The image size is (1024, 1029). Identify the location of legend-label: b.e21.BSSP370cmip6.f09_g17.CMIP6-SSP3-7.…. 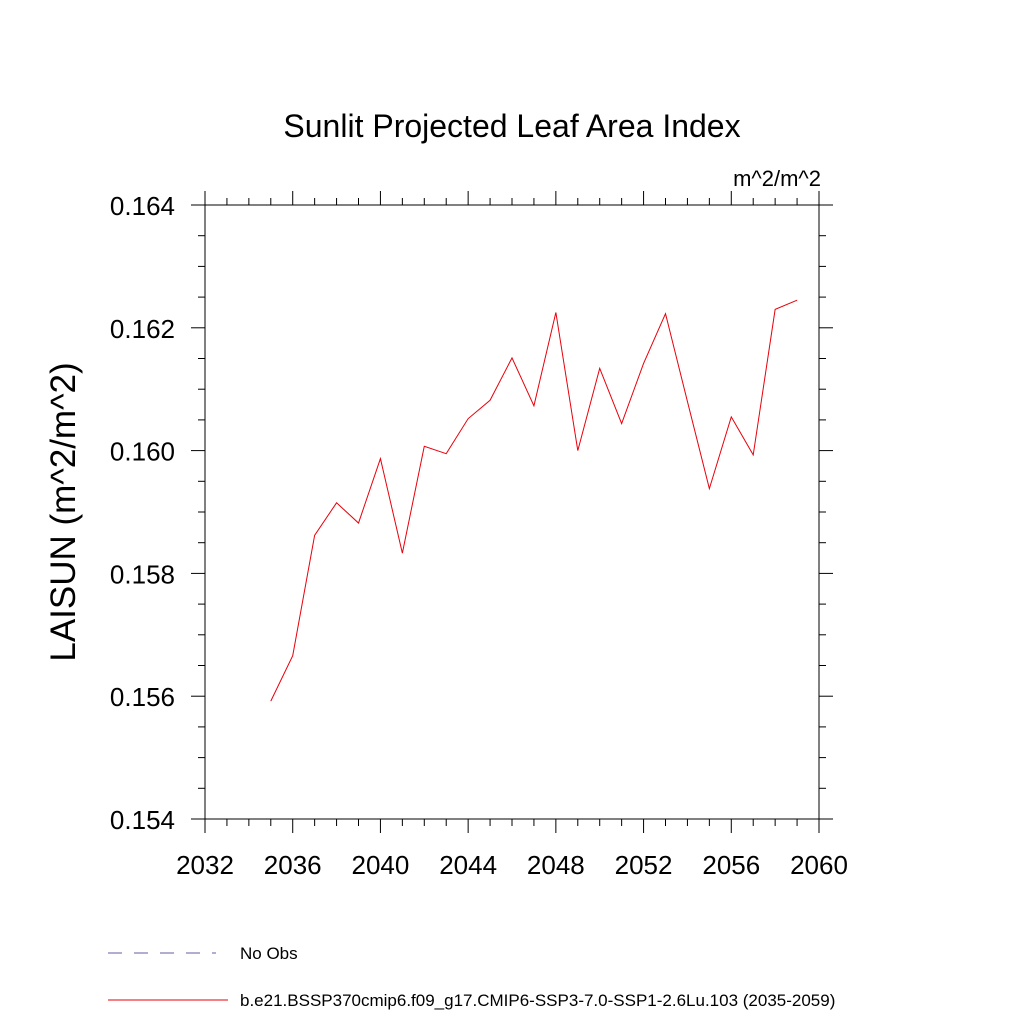
(537, 1000).